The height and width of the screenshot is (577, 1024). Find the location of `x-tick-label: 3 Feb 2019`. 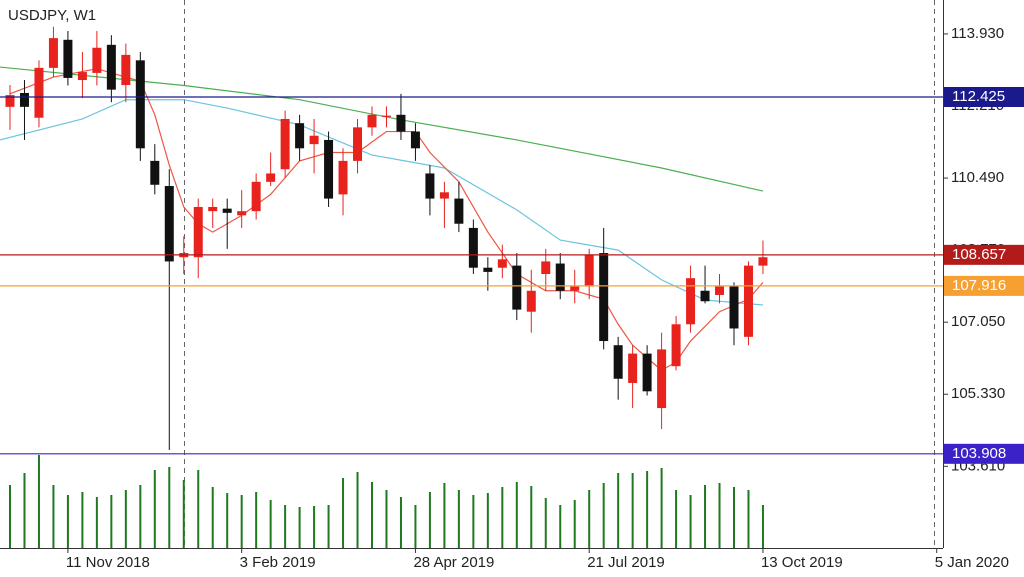

x-tick-label: 3 Feb 2019 is located at coordinates (278, 562).